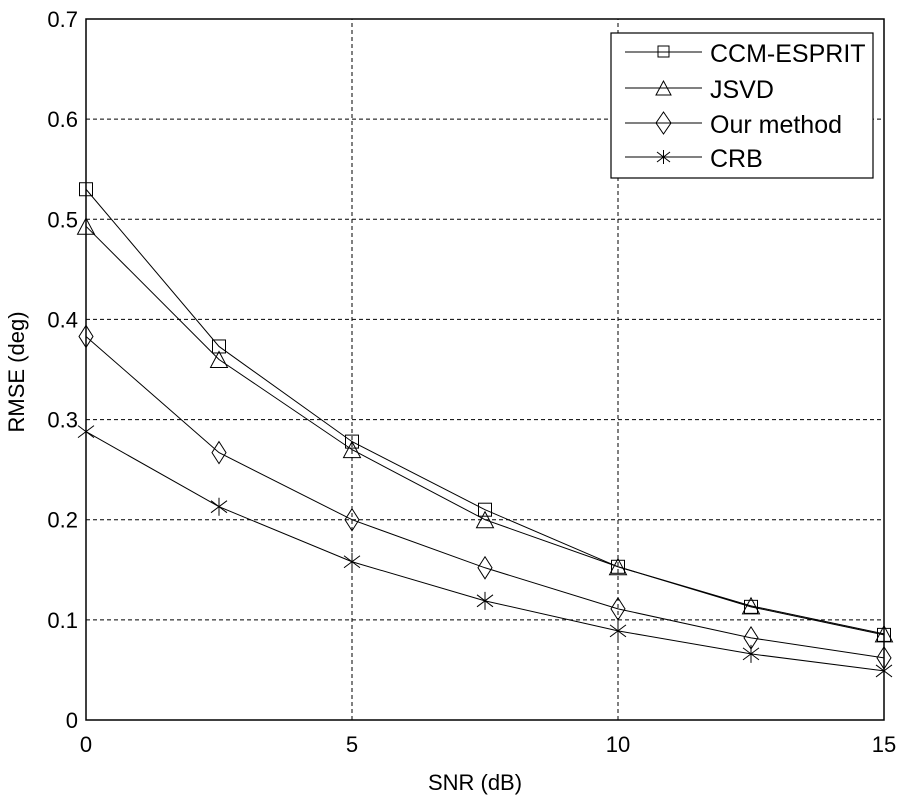 This screenshot has height=800, width=900. Describe the element at coordinates (16, 371) in the screenshot. I see `y-axis-label: RMSE (deg)` at that location.